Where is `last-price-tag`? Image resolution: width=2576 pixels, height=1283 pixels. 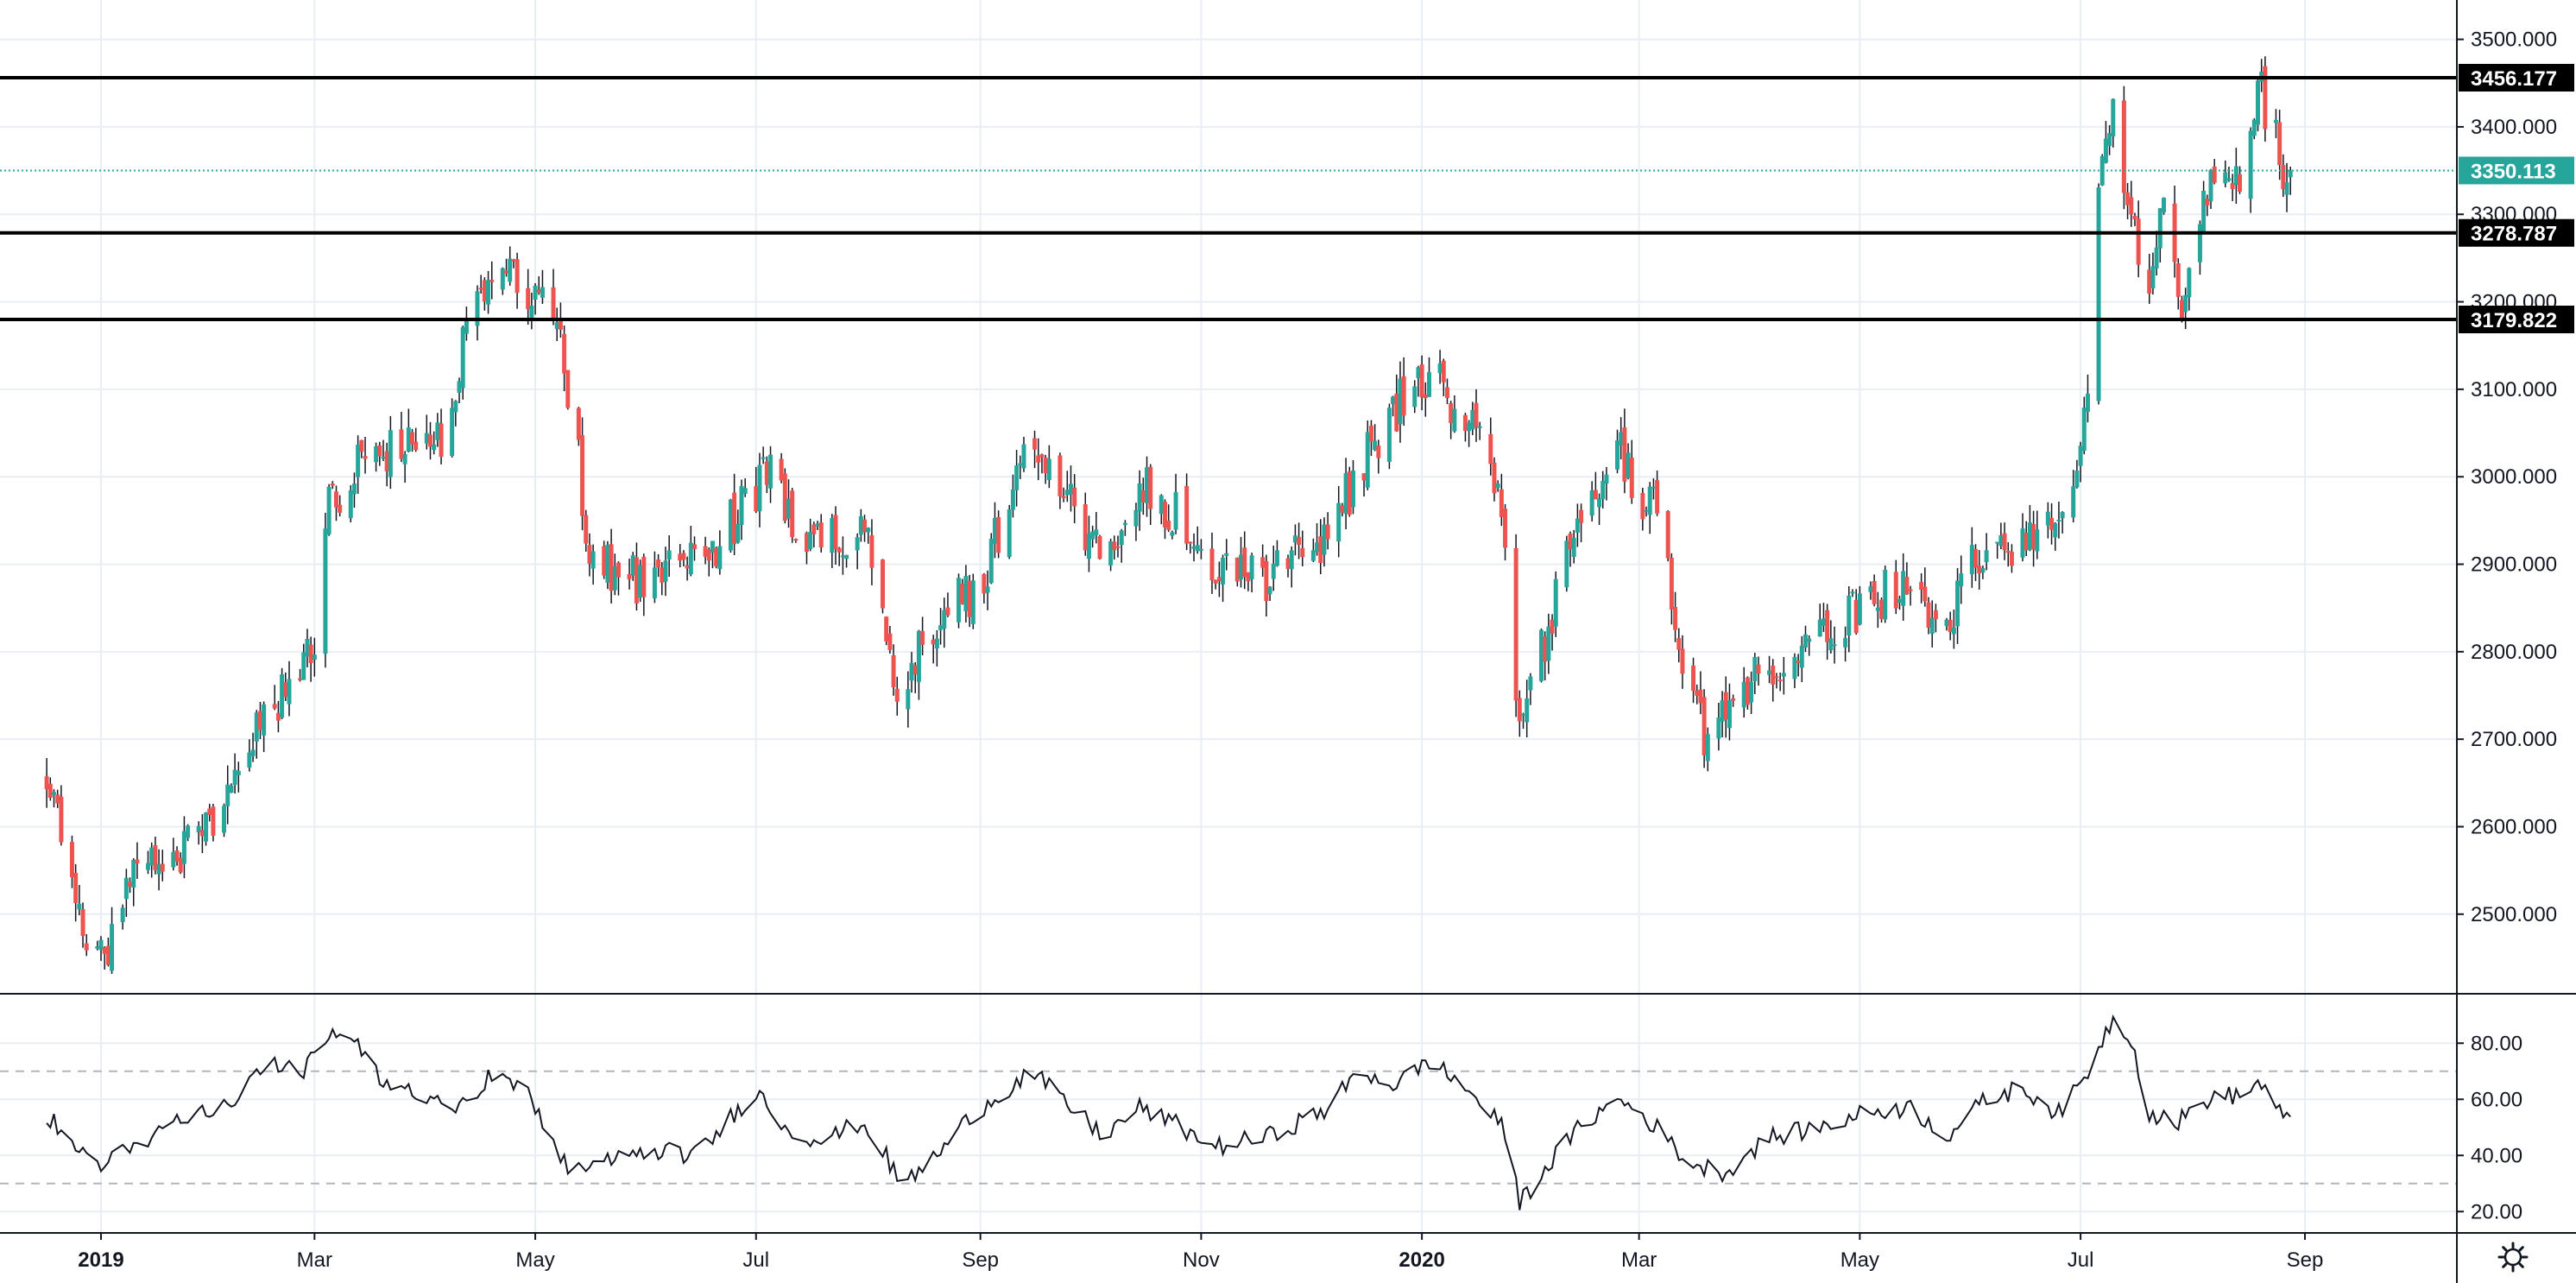
last-price-tag is located at coordinates (2516, 170).